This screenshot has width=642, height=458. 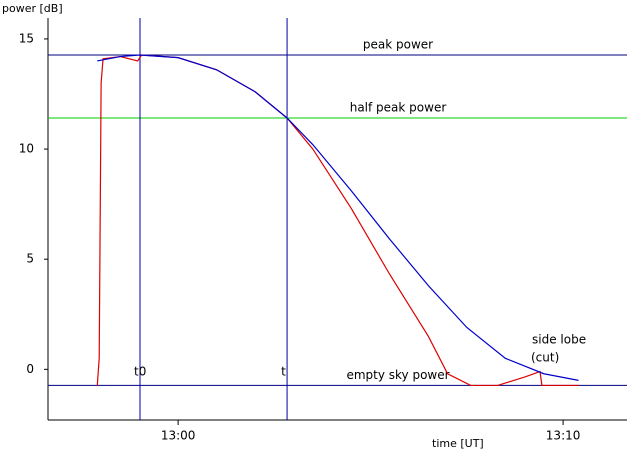 What do you see at coordinates (398, 108) in the screenshot?
I see `reference-label: half peak power` at bounding box center [398, 108].